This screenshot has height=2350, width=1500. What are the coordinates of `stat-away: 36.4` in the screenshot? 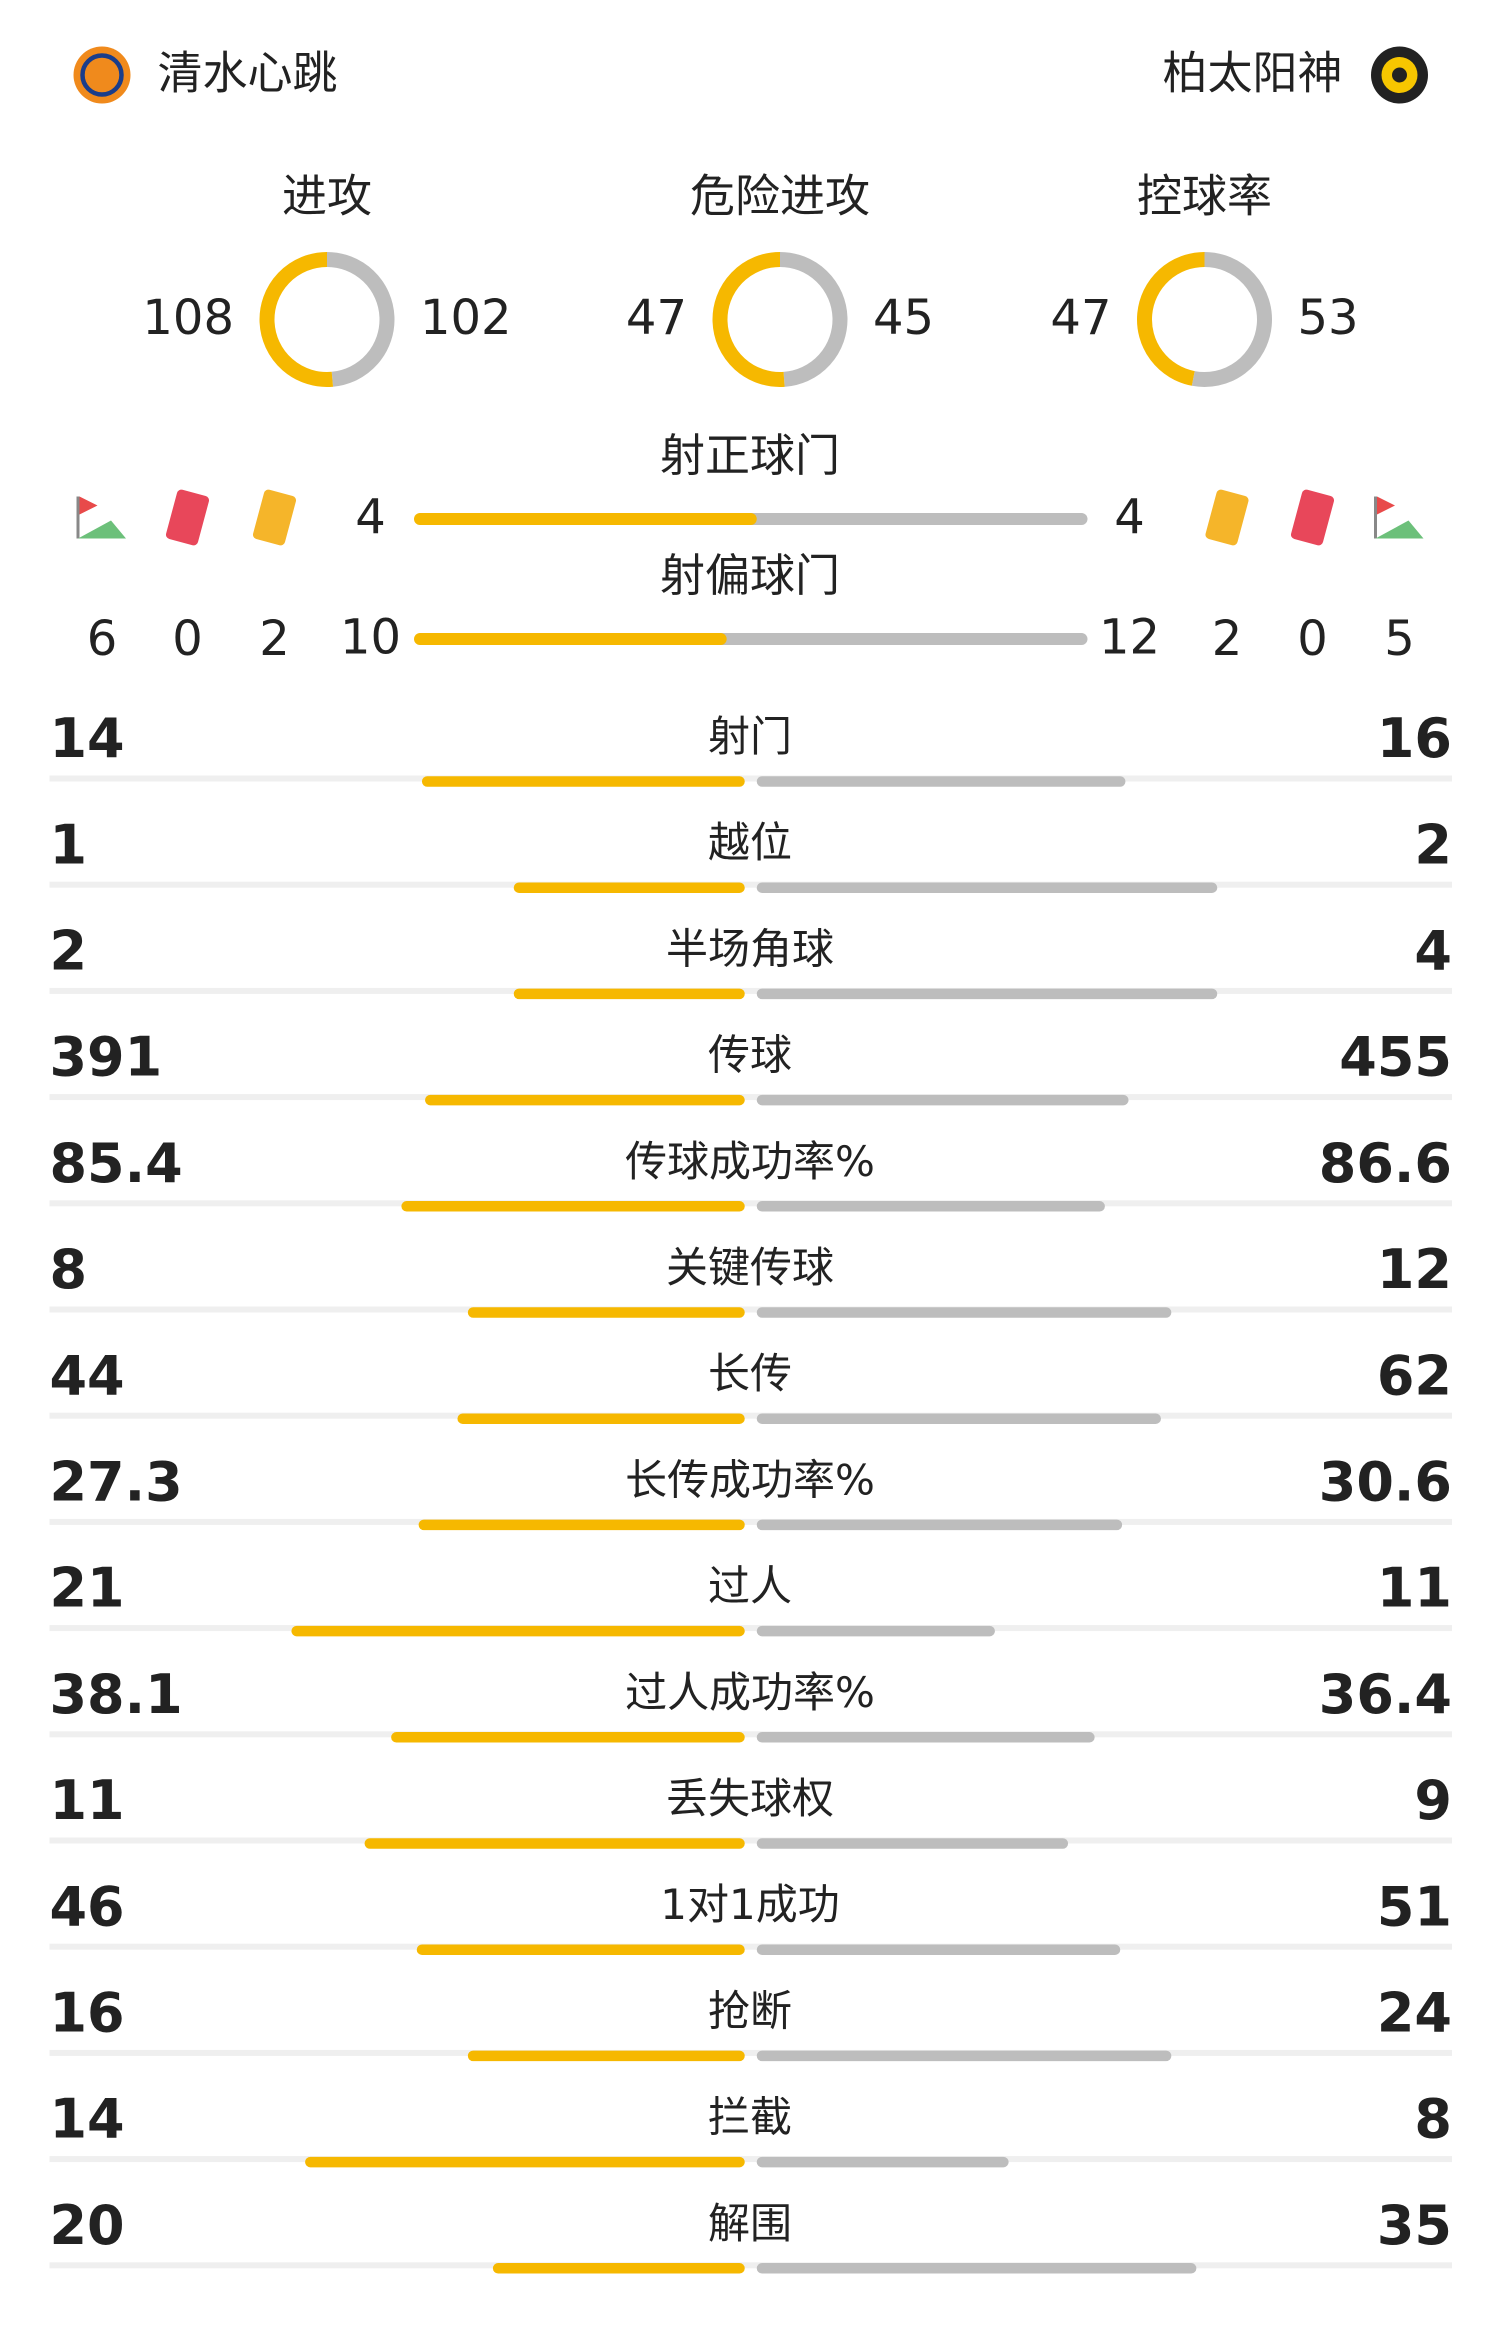 It's located at (1385, 1694).